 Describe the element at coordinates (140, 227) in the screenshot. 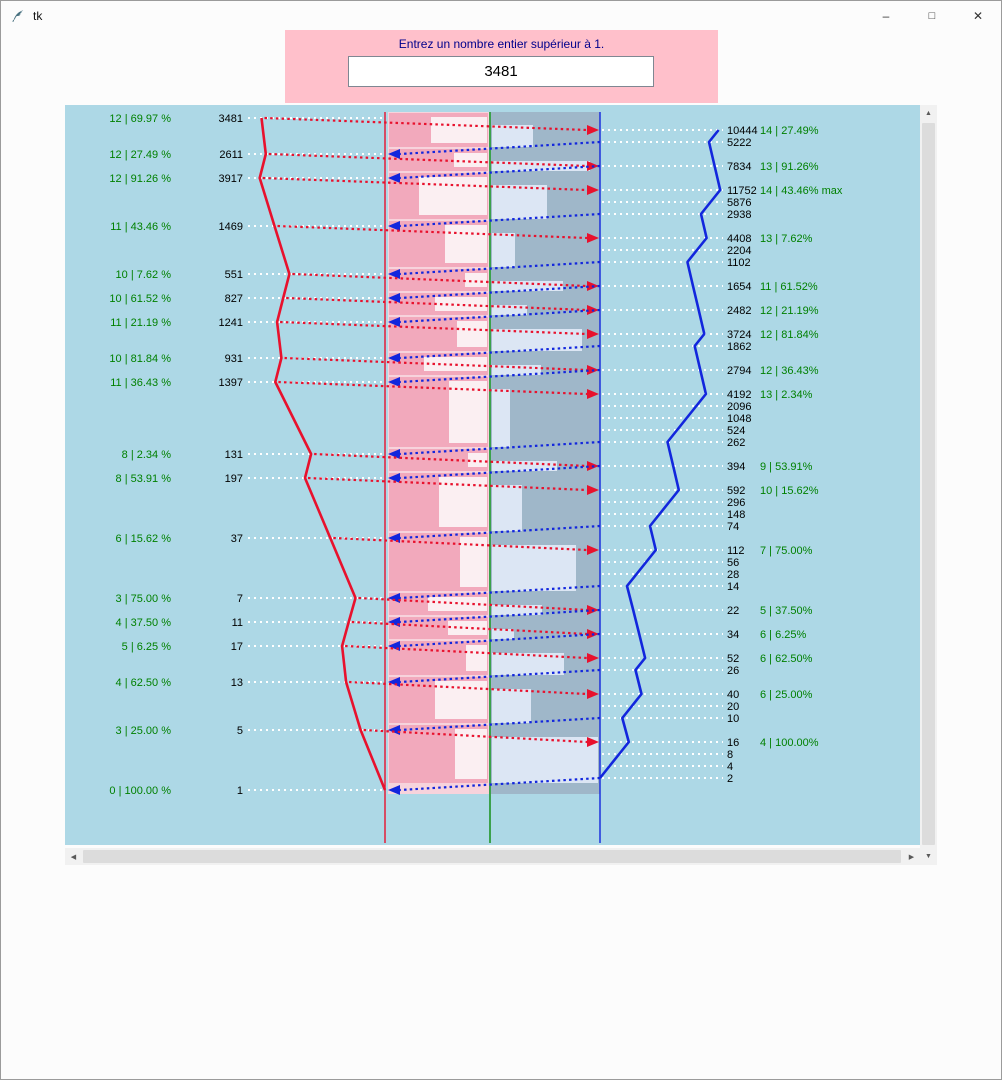

I see `svg-text: 11 | 43.46 %` at that location.